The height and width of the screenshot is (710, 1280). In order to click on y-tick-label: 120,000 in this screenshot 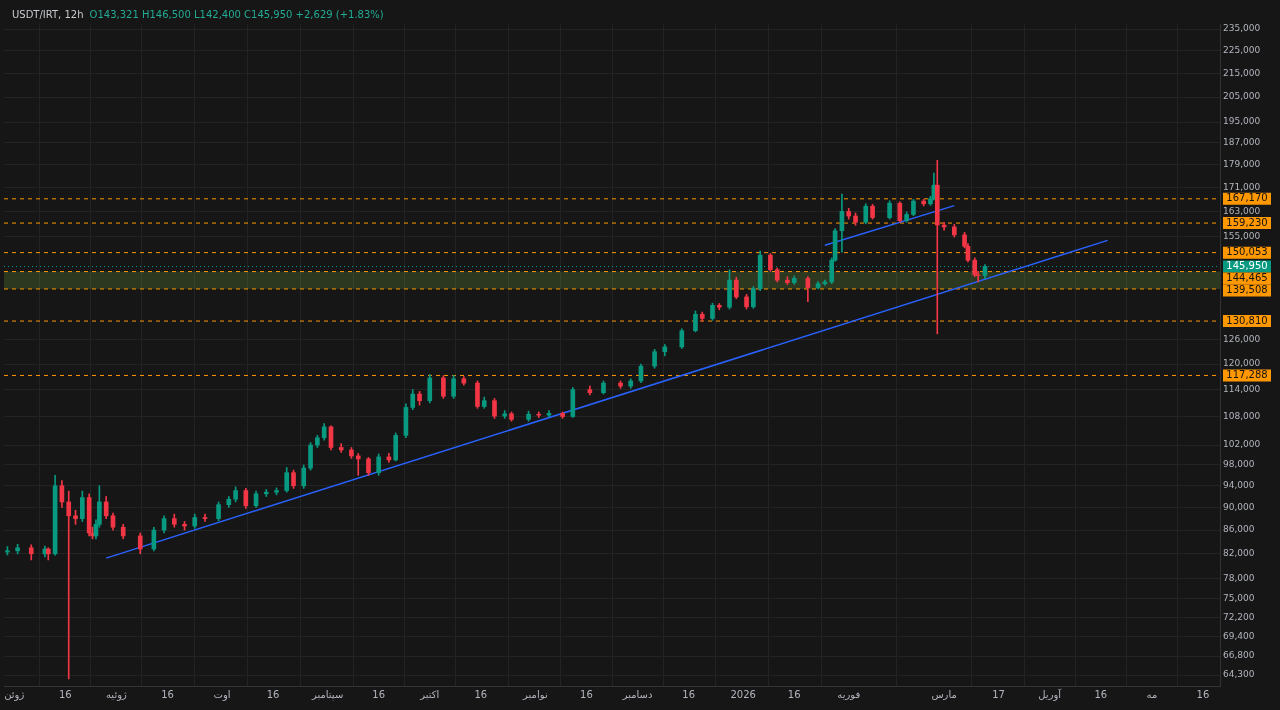, I will do `click(1242, 363)`.